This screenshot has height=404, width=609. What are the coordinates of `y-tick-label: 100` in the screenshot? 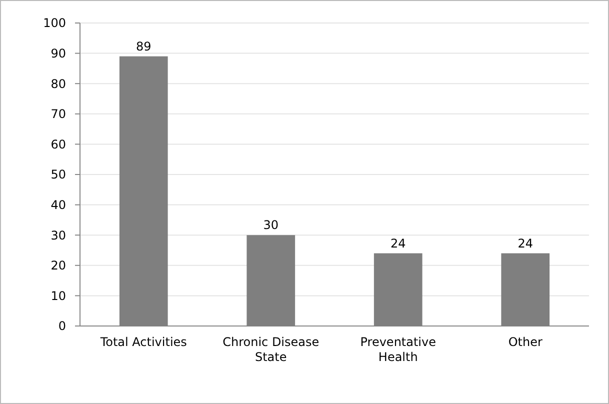 It's located at (54, 23).